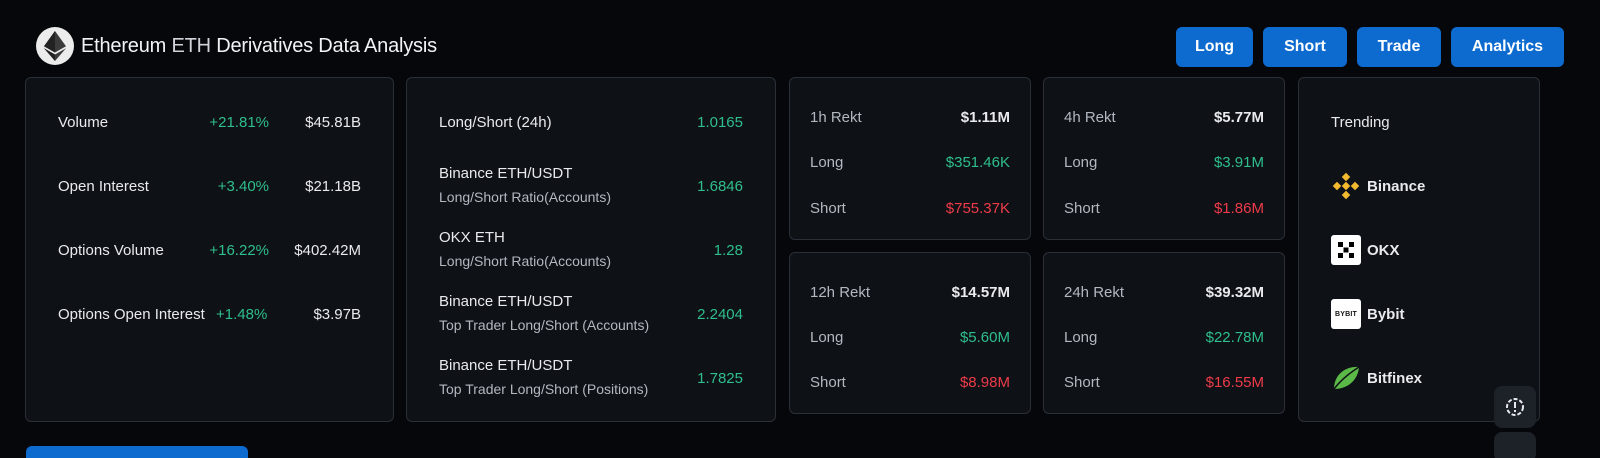 The width and height of the screenshot is (1600, 458). What do you see at coordinates (333, 122) in the screenshot?
I see `metric-value: $45.81B` at bounding box center [333, 122].